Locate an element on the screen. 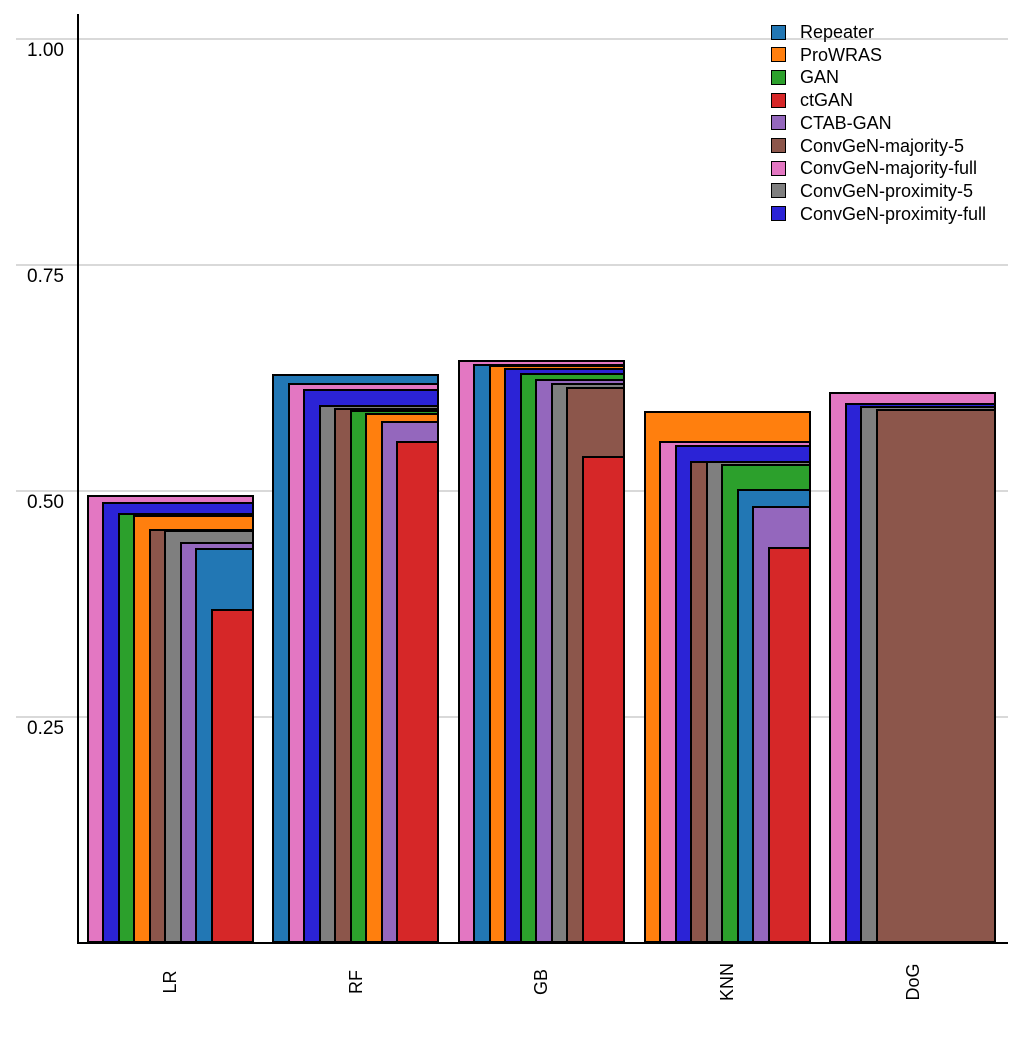 The image size is (1024, 1042). legend-item: ctGAN is located at coordinates (812, 100).